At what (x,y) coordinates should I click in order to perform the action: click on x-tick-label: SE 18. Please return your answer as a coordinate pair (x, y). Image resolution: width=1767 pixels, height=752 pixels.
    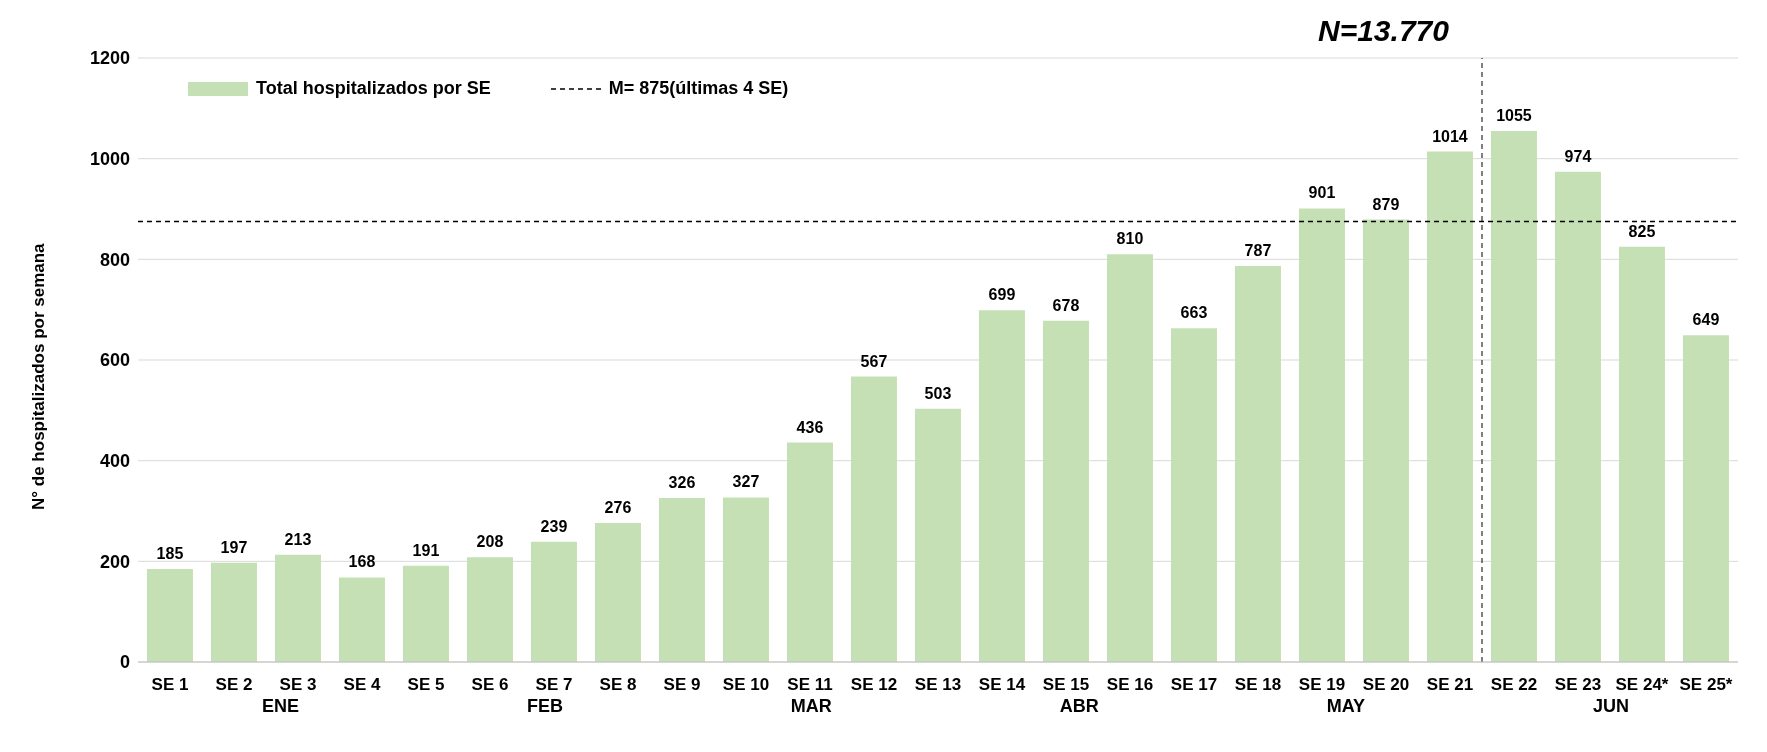
    Looking at the image, I should click on (1258, 685).